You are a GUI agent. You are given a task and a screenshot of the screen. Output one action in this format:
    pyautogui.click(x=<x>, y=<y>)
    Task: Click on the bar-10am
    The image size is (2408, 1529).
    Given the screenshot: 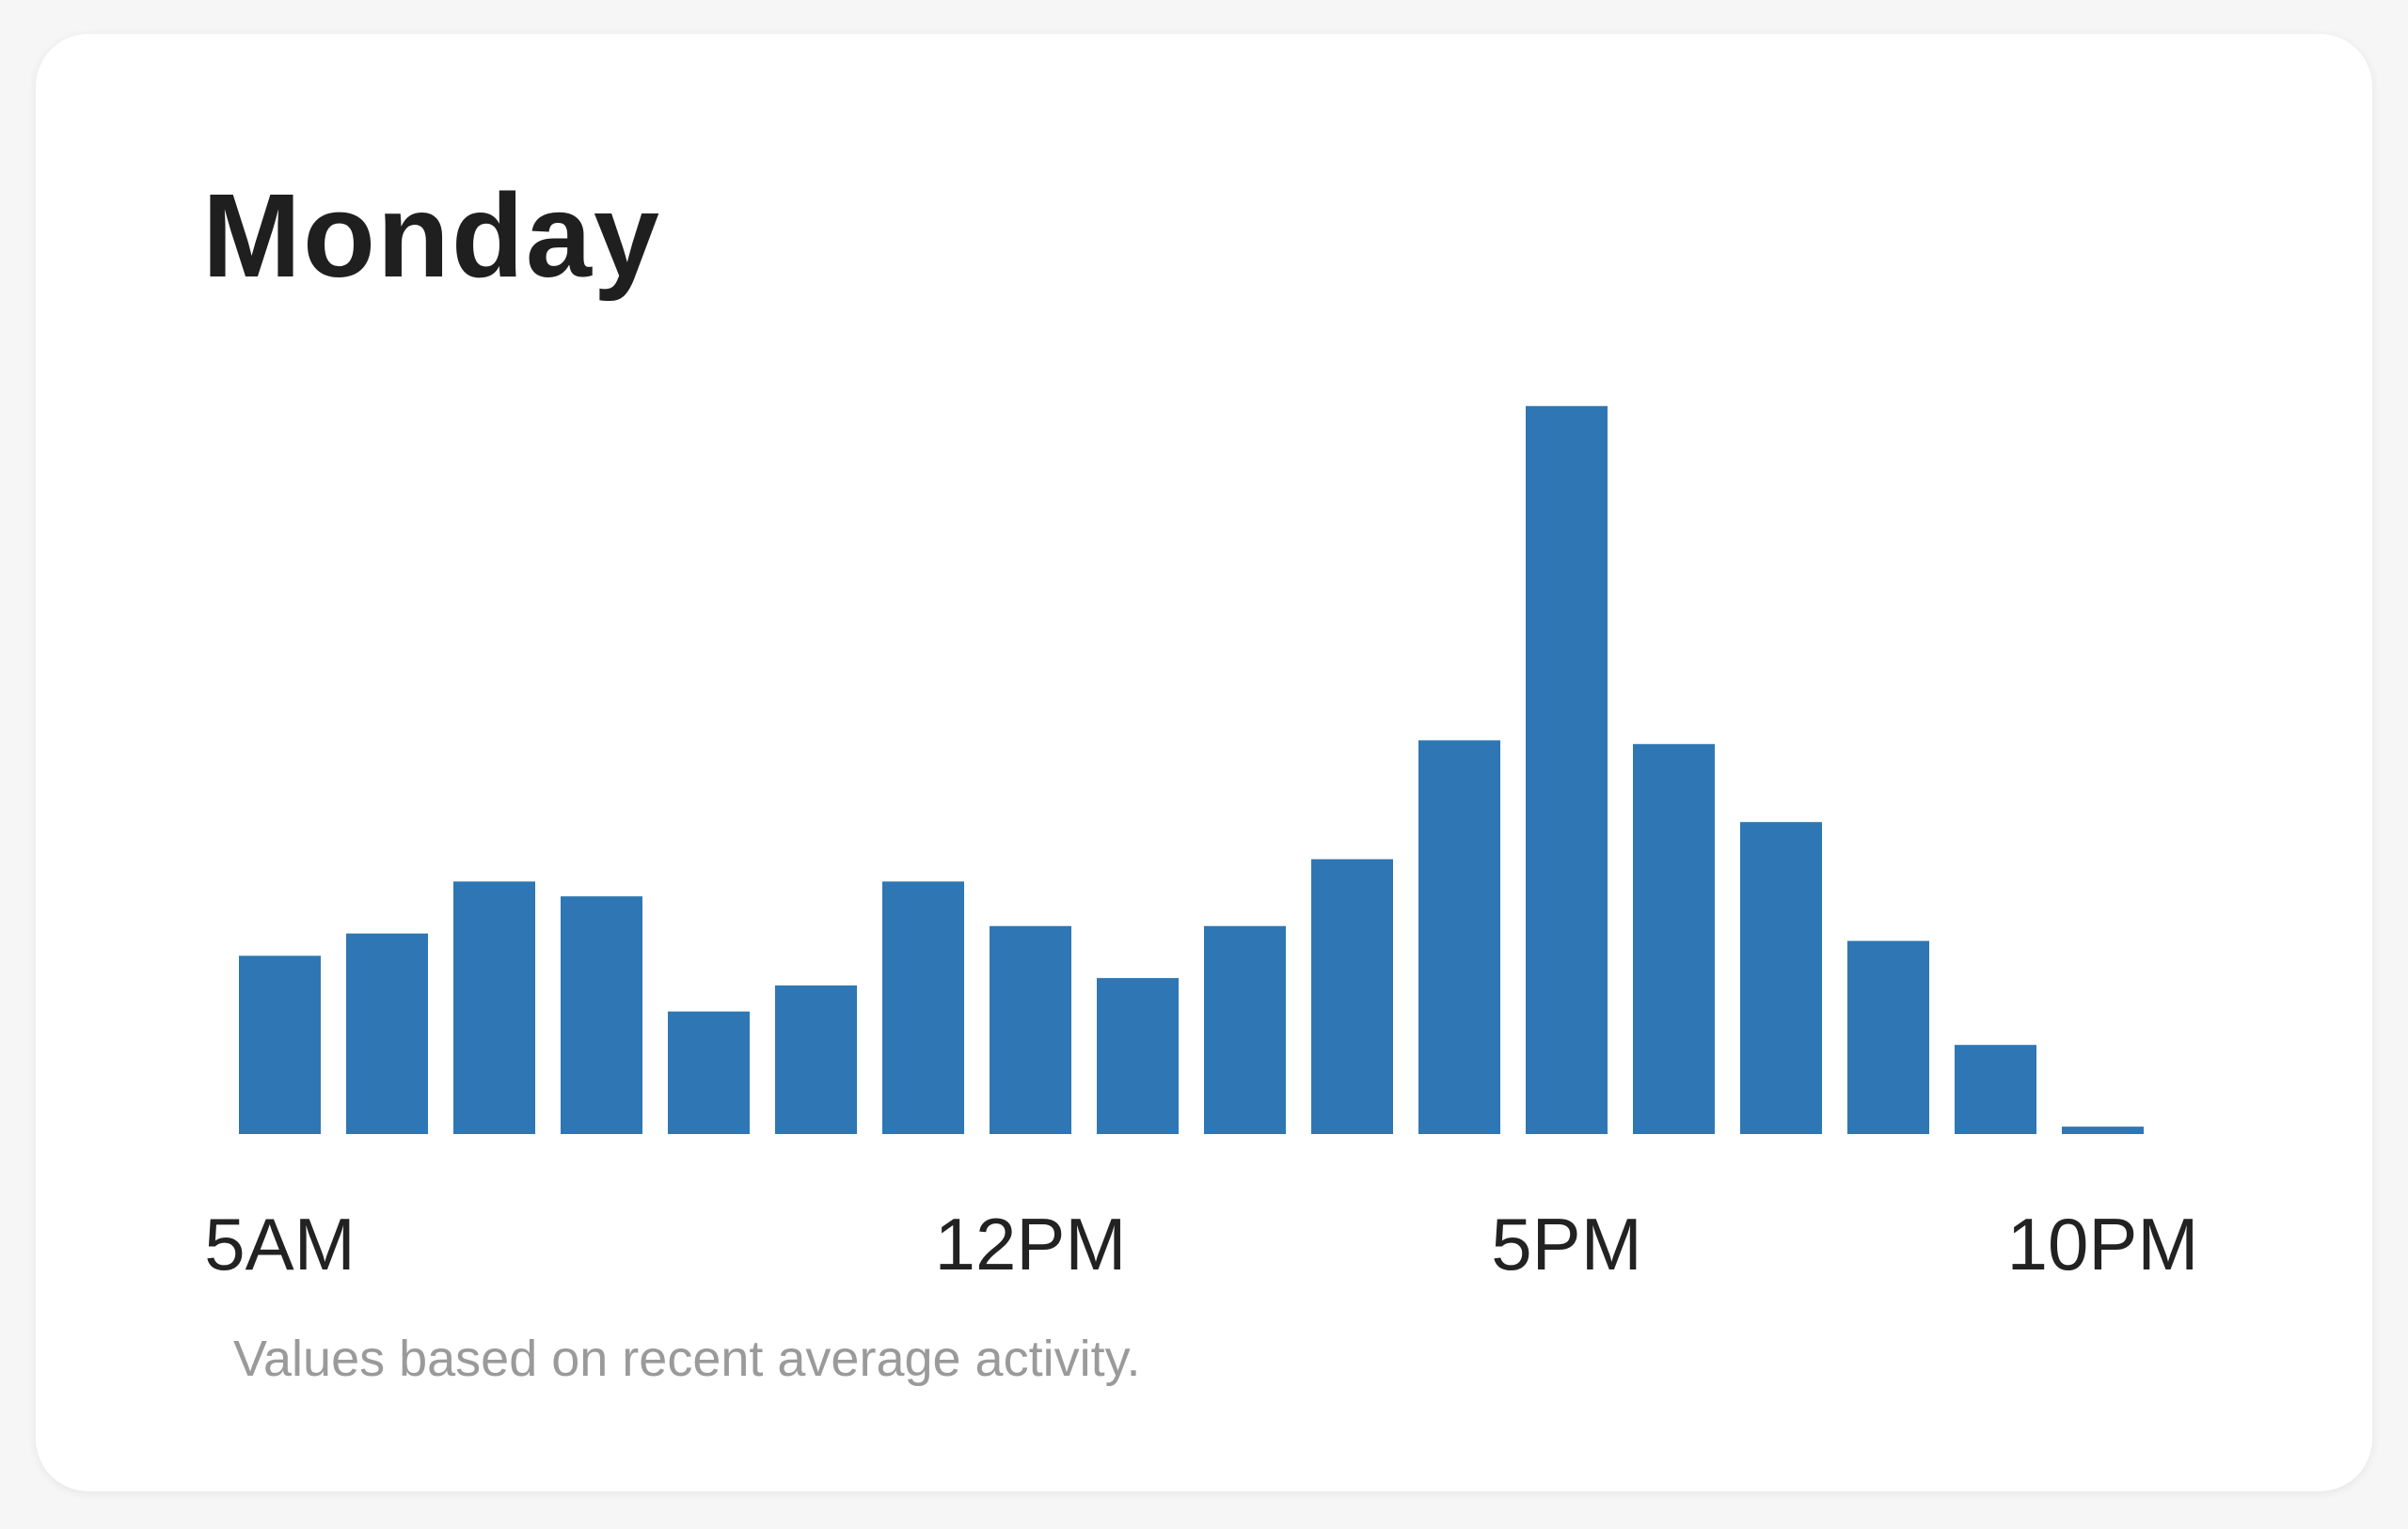 What is the action you would take?
    pyautogui.click(x=816, y=1060)
    